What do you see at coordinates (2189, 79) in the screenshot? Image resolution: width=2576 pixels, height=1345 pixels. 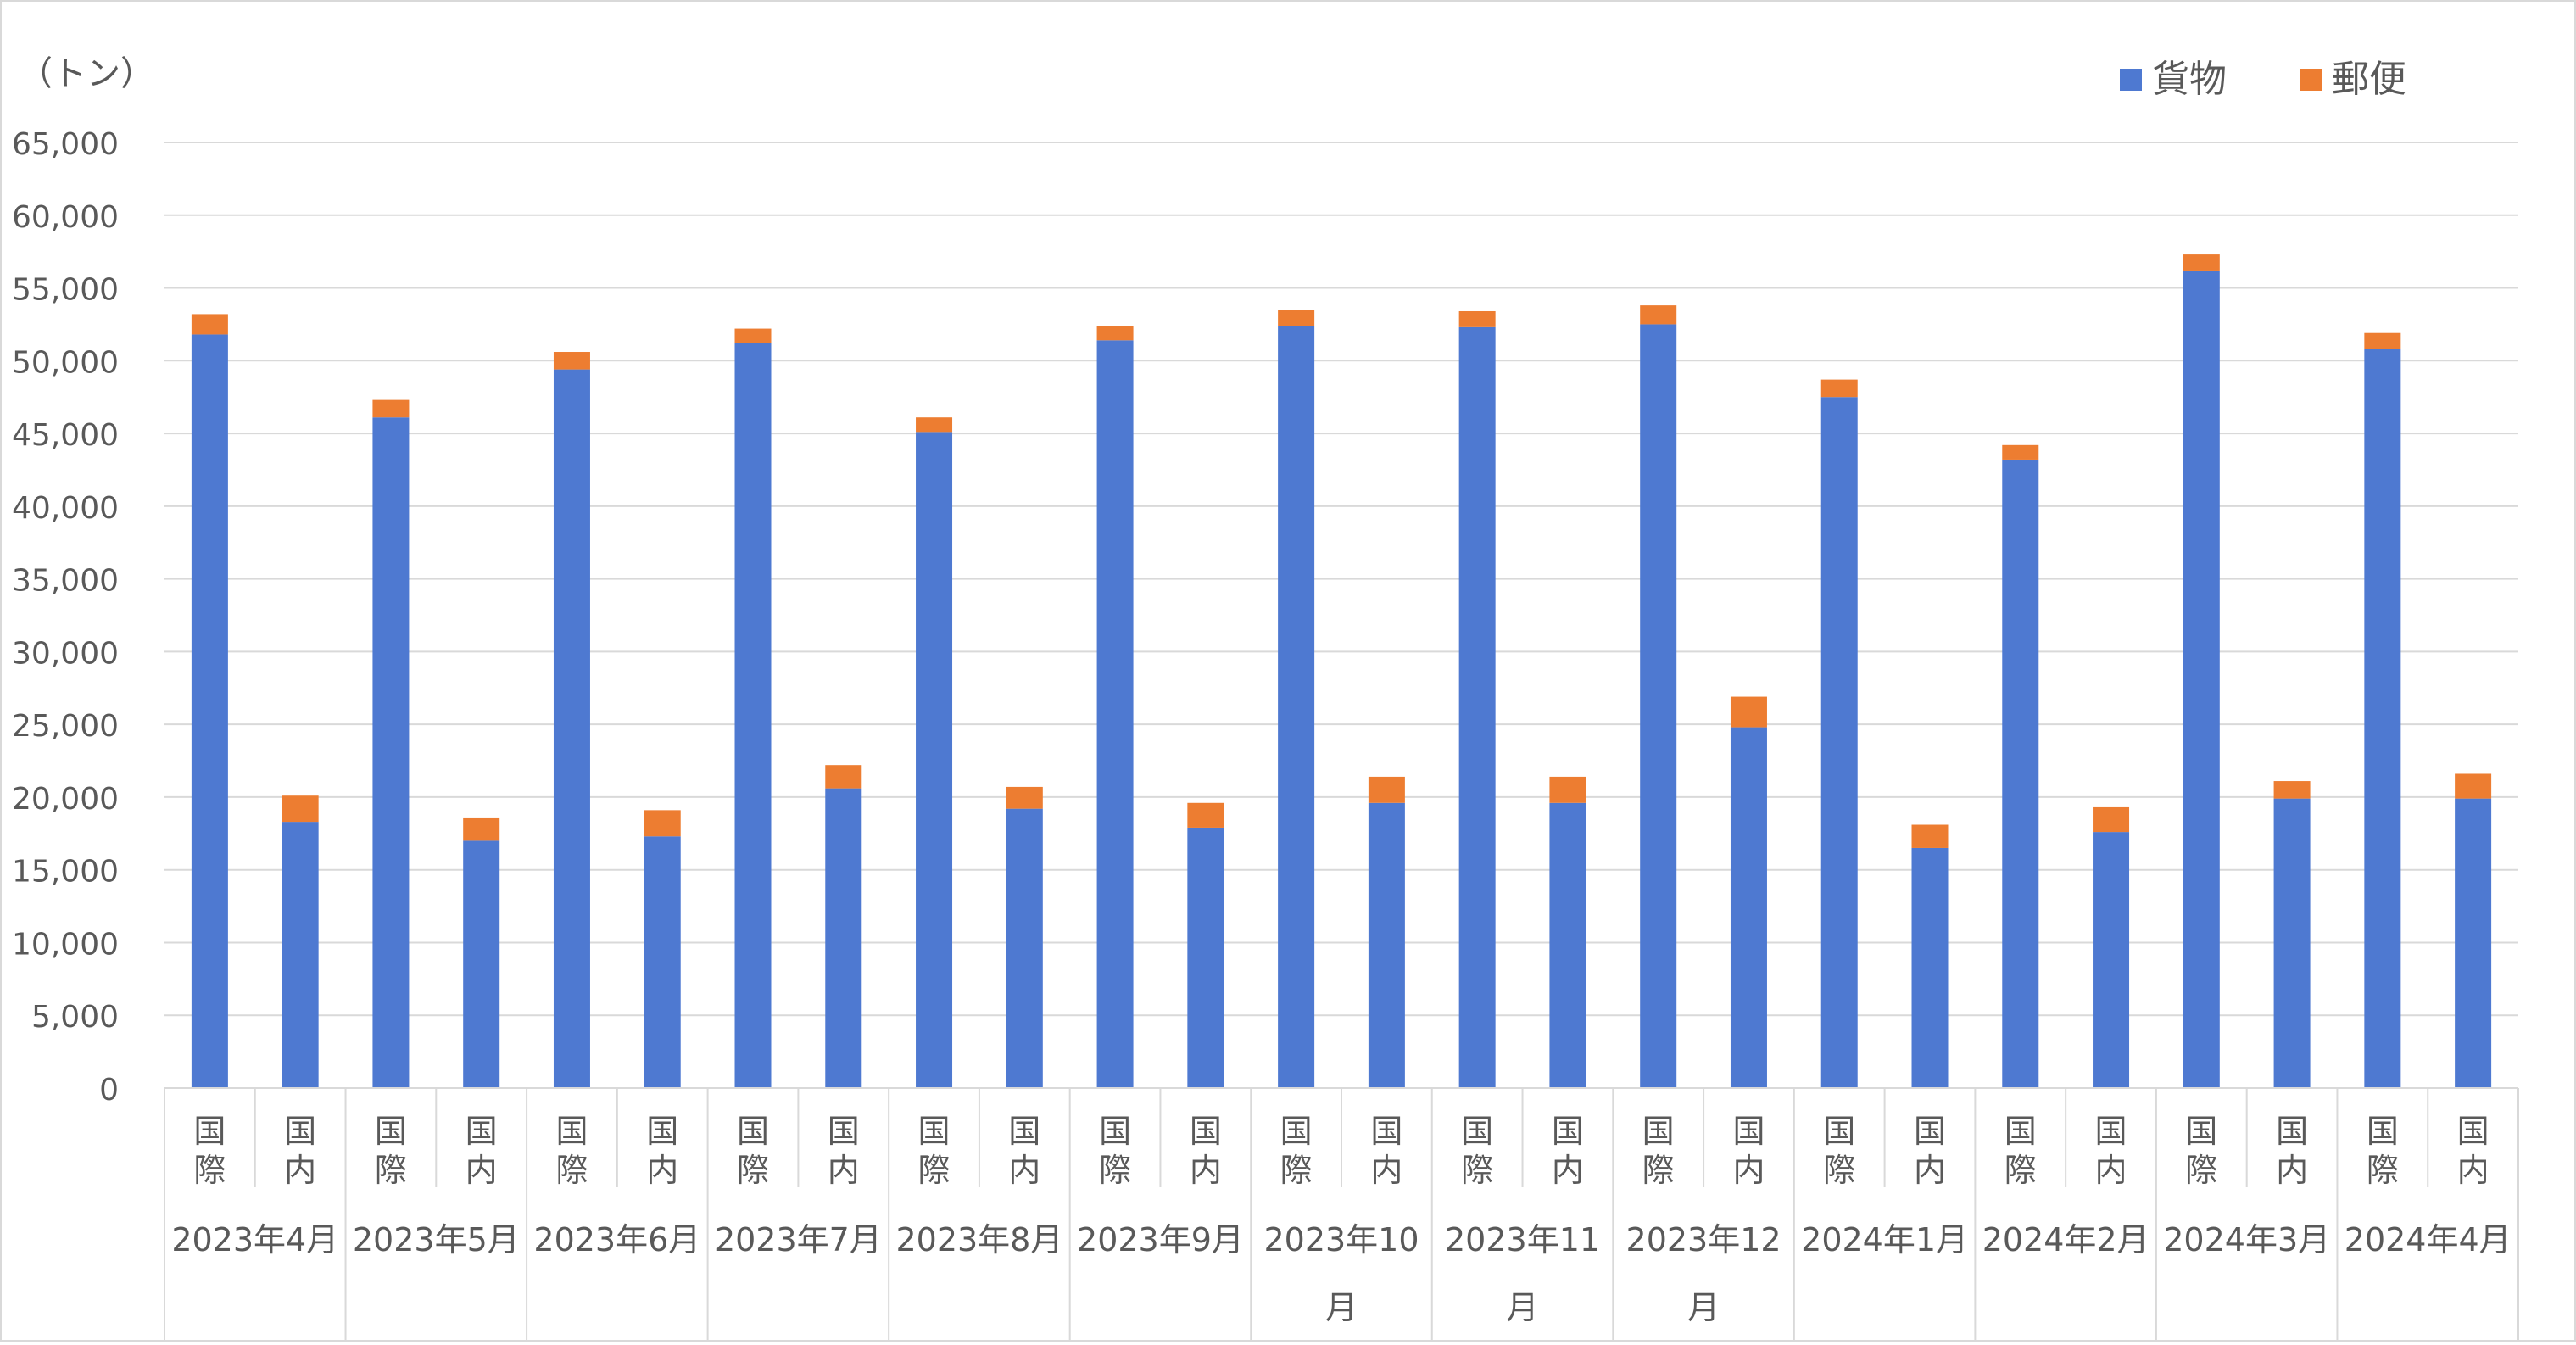 I see `legend-label: 貨物` at bounding box center [2189, 79].